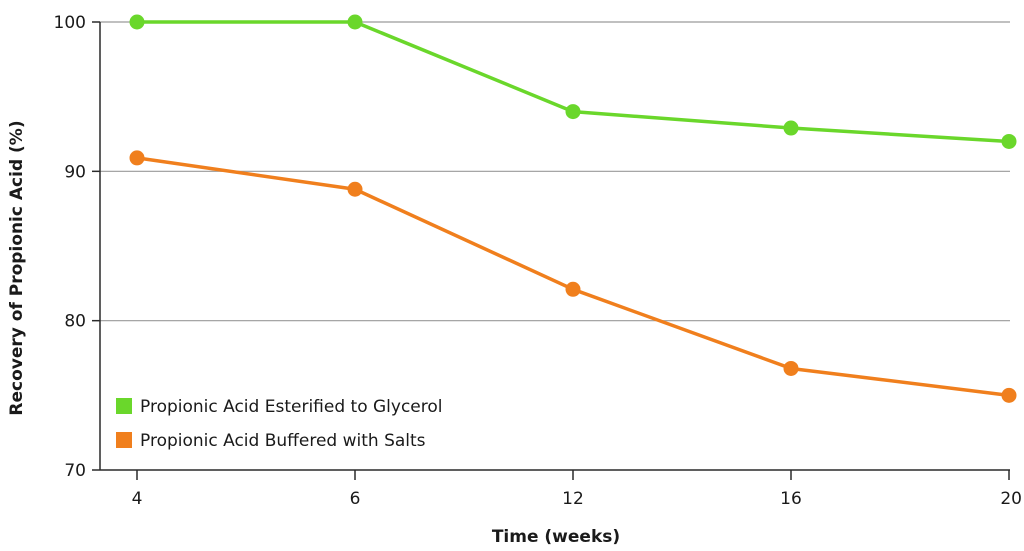 The width and height of the screenshot is (1024, 551). I want to click on y-tick-label: 90, so click(75, 172).